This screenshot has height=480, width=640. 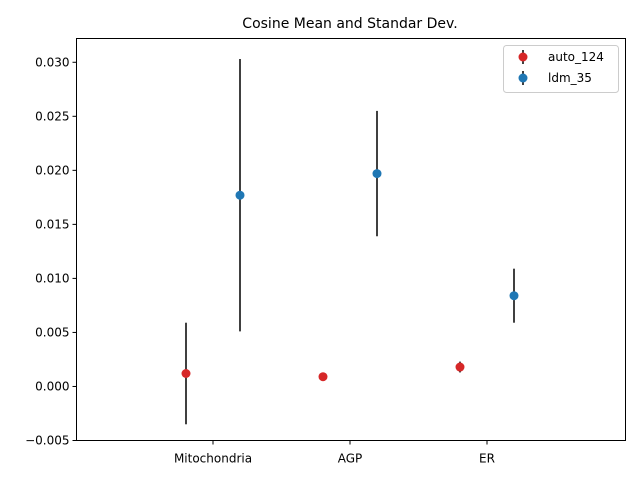 What do you see at coordinates (47, 441) in the screenshot?
I see `y-tick-label: −0.005` at bounding box center [47, 441].